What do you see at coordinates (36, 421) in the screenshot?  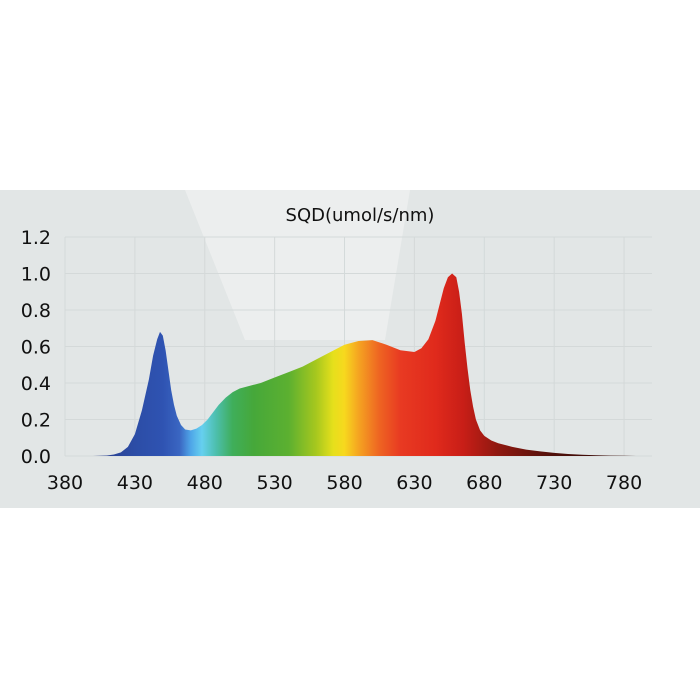 I see `y-tick-label: 0.2` at bounding box center [36, 421].